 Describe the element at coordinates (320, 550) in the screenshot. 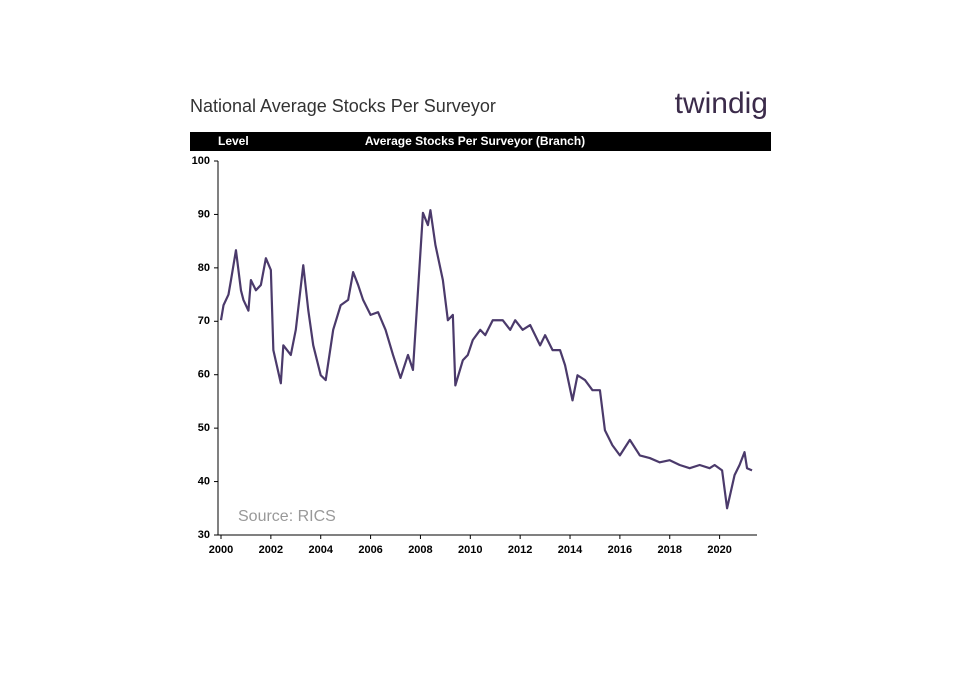

I see `x-tick-label: 2004` at that location.